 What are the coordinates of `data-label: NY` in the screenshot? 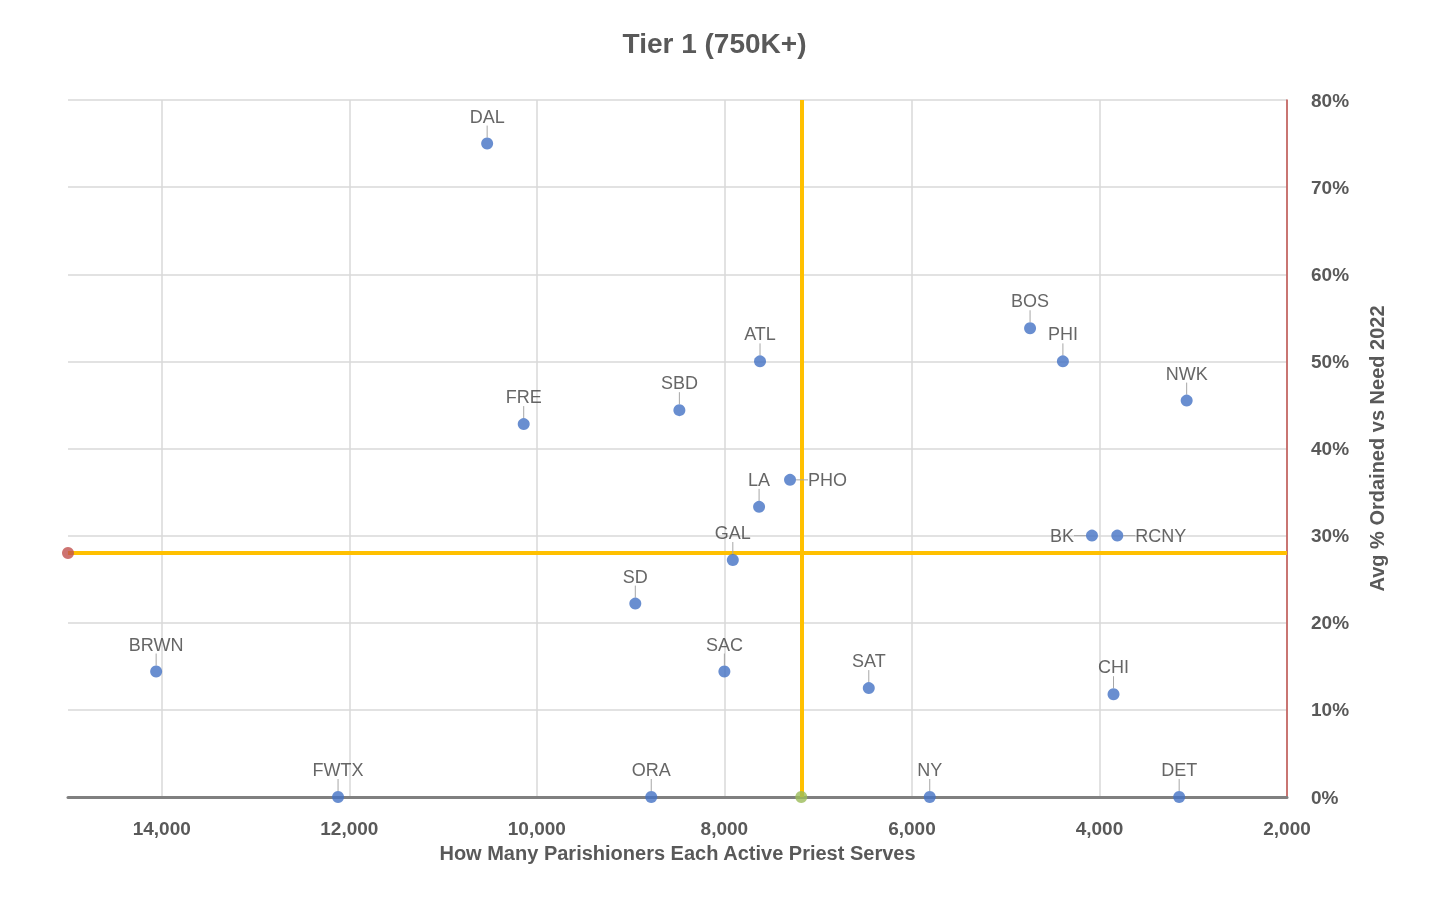 It's located at (930, 770).